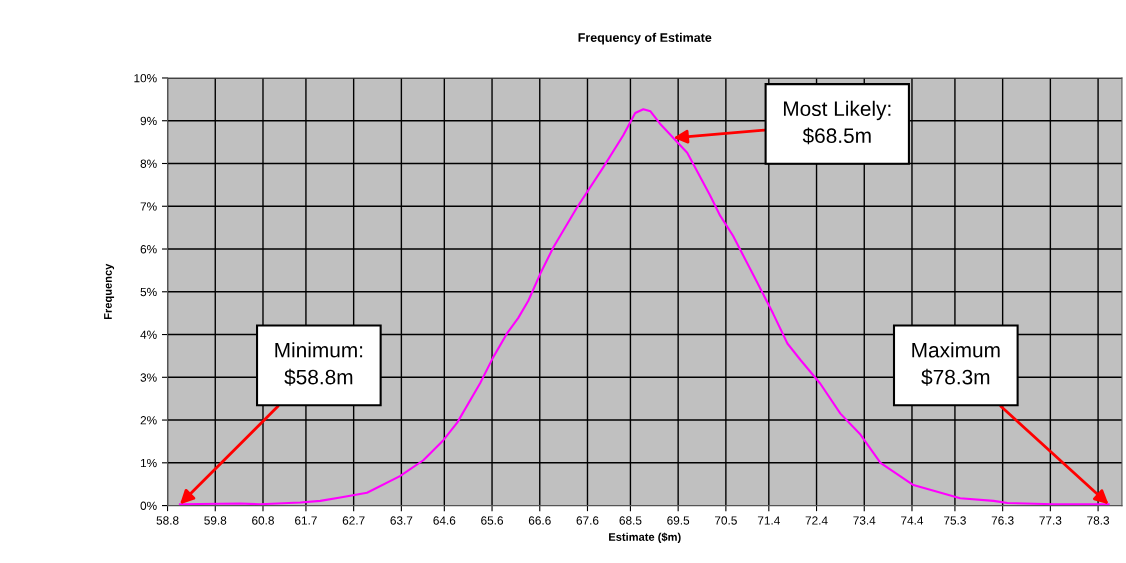 The width and height of the screenshot is (1126, 563). Describe the element at coordinates (955, 520) in the screenshot. I see `x-tick-label: 75.3` at that location.